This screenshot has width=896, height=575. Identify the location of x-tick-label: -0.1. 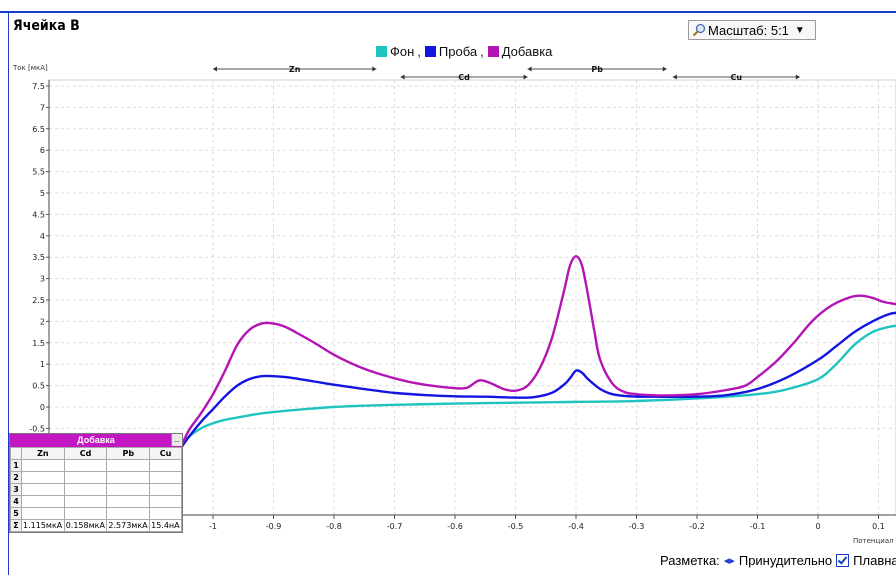
(758, 526).